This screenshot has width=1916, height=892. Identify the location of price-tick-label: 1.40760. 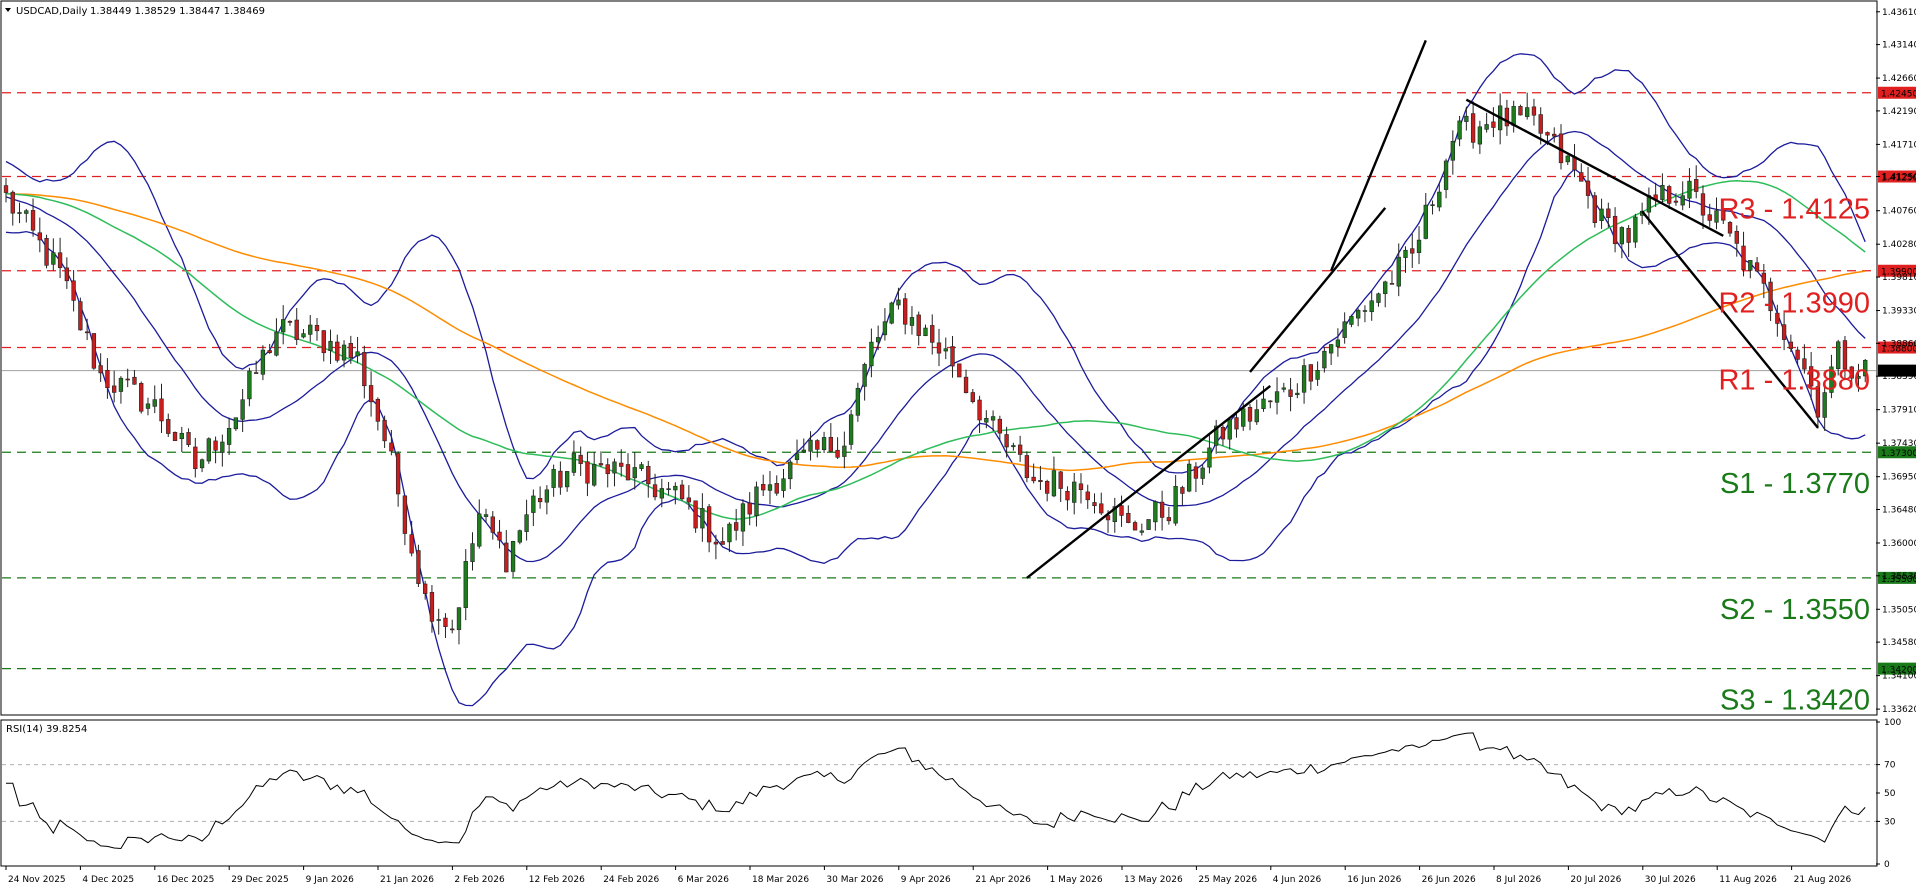
(1899, 212).